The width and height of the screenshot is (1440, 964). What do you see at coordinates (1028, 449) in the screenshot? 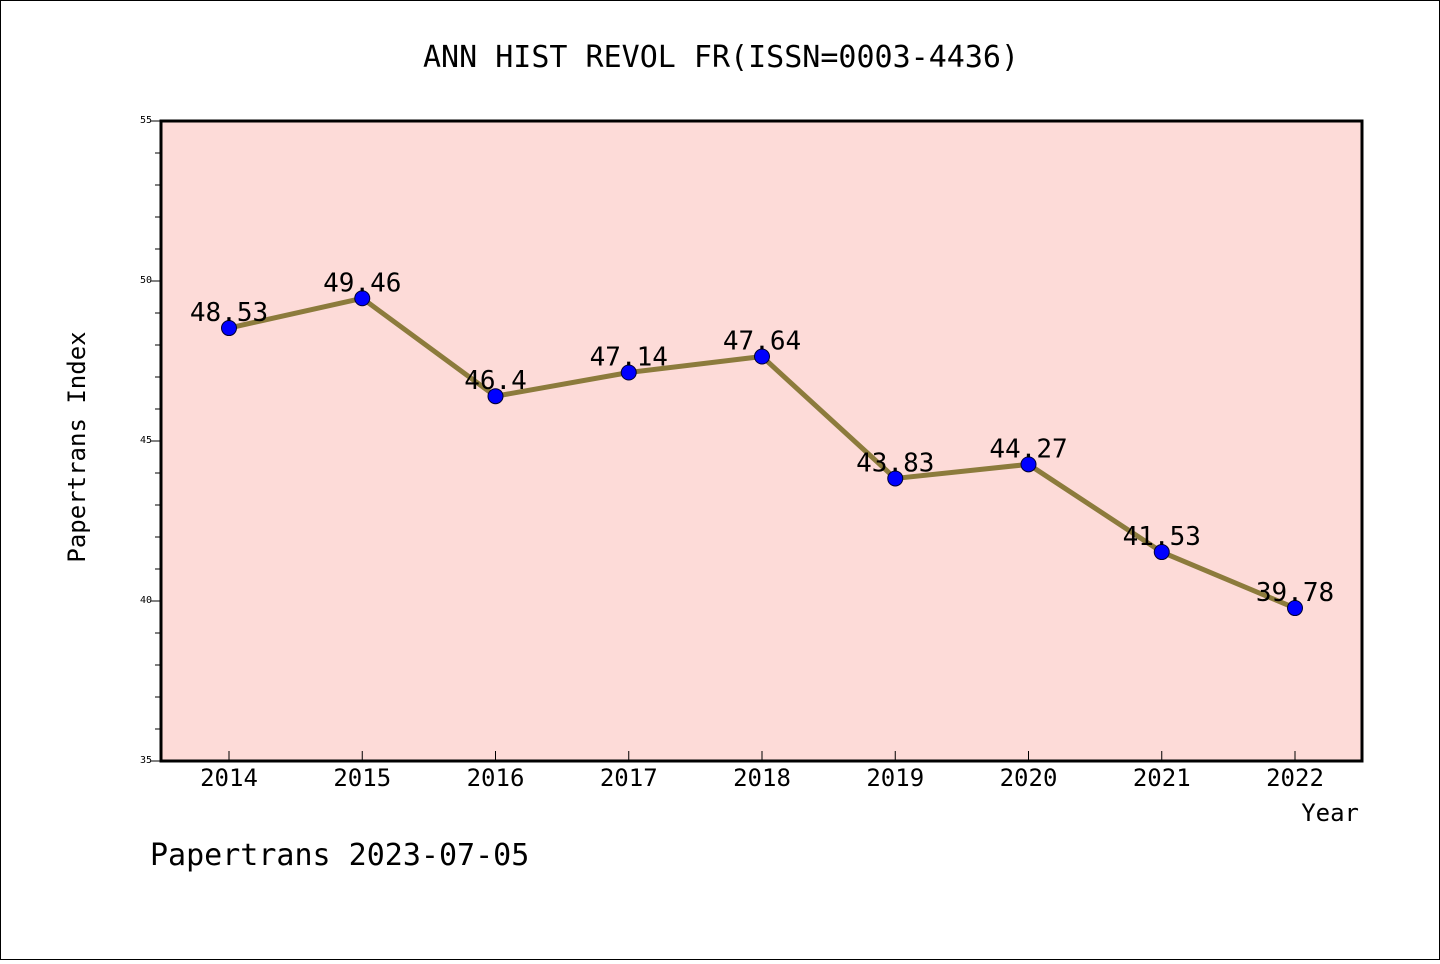
I see `data-label: 44.27` at bounding box center [1028, 449].